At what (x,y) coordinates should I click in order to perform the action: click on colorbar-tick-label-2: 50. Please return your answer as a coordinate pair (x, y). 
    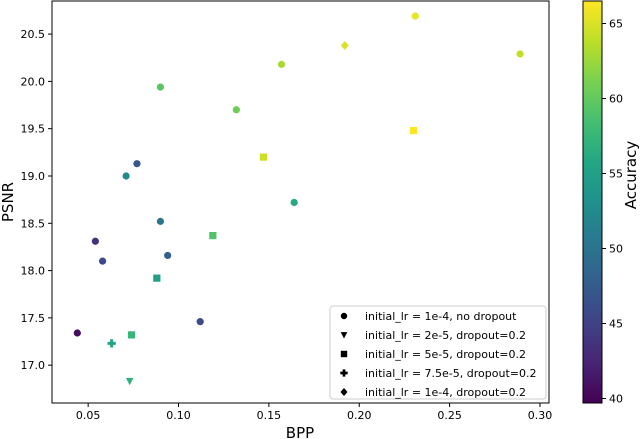
    Looking at the image, I should click on (616, 249).